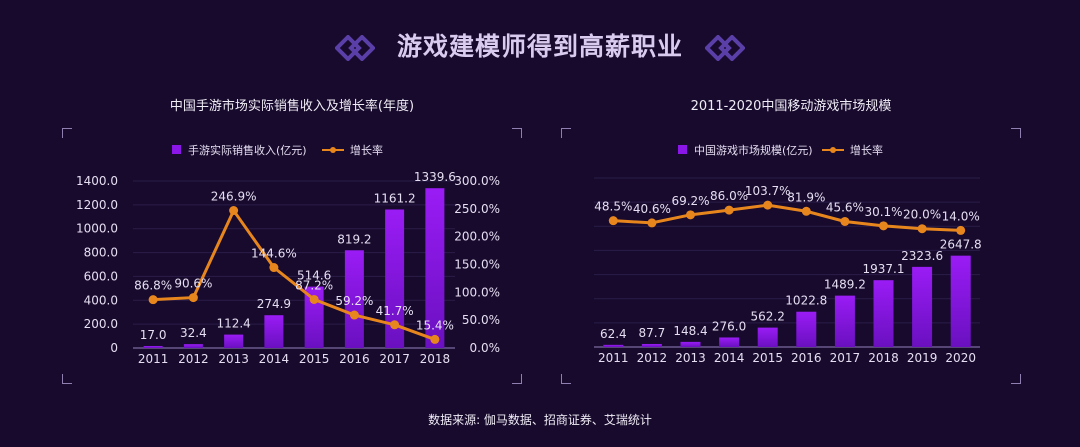 The width and height of the screenshot is (1080, 447). I want to click on y-right-tick-label: 200.0%, so click(477, 237).